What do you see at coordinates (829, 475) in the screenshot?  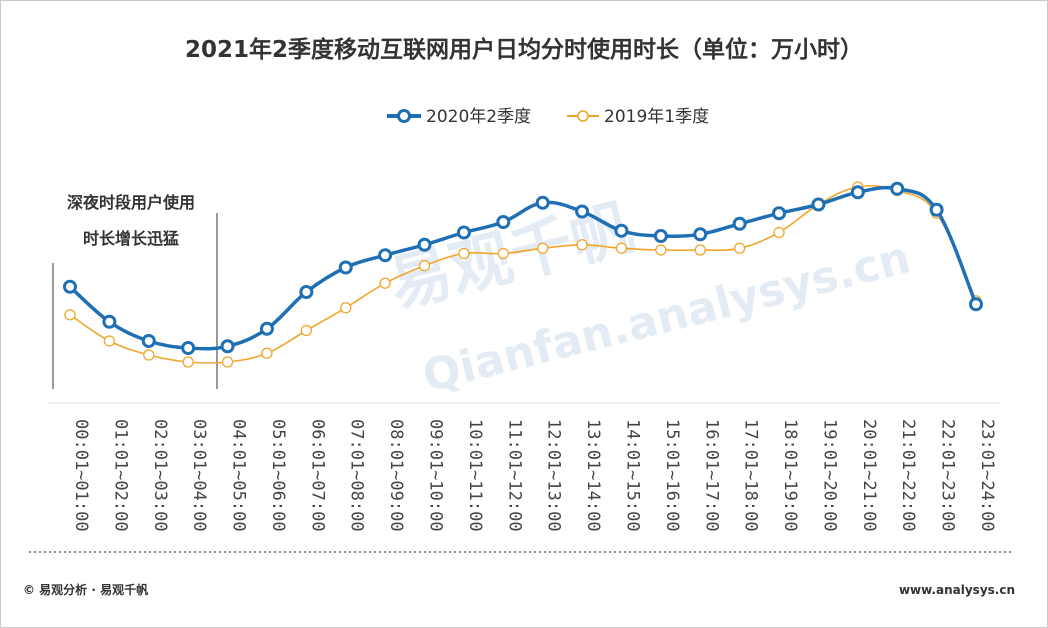 I see `x-tick-label: 19:01~20:00` at bounding box center [829, 475].